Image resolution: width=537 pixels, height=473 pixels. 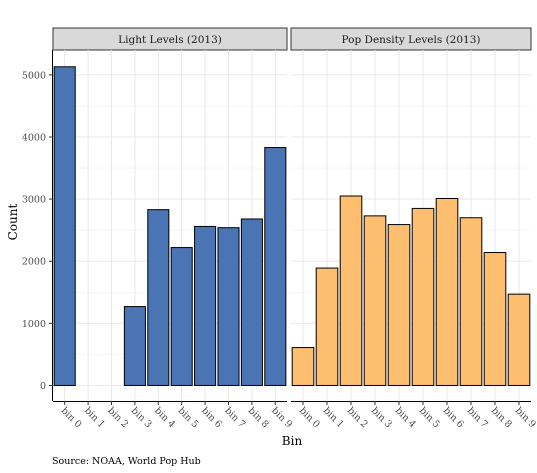 What do you see at coordinates (34, 200) in the screenshot?
I see `y-tick-label: 3000` at bounding box center [34, 200].